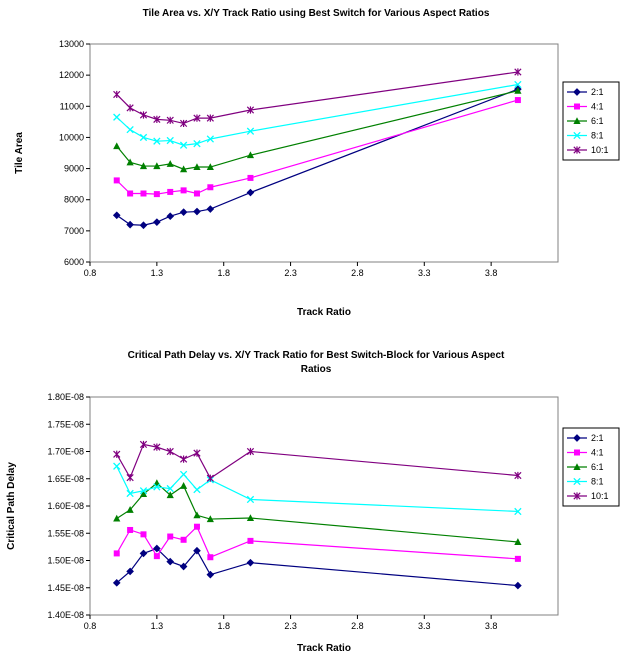  I want to click on y-tick-label: 1.55E-08, so click(65, 533).